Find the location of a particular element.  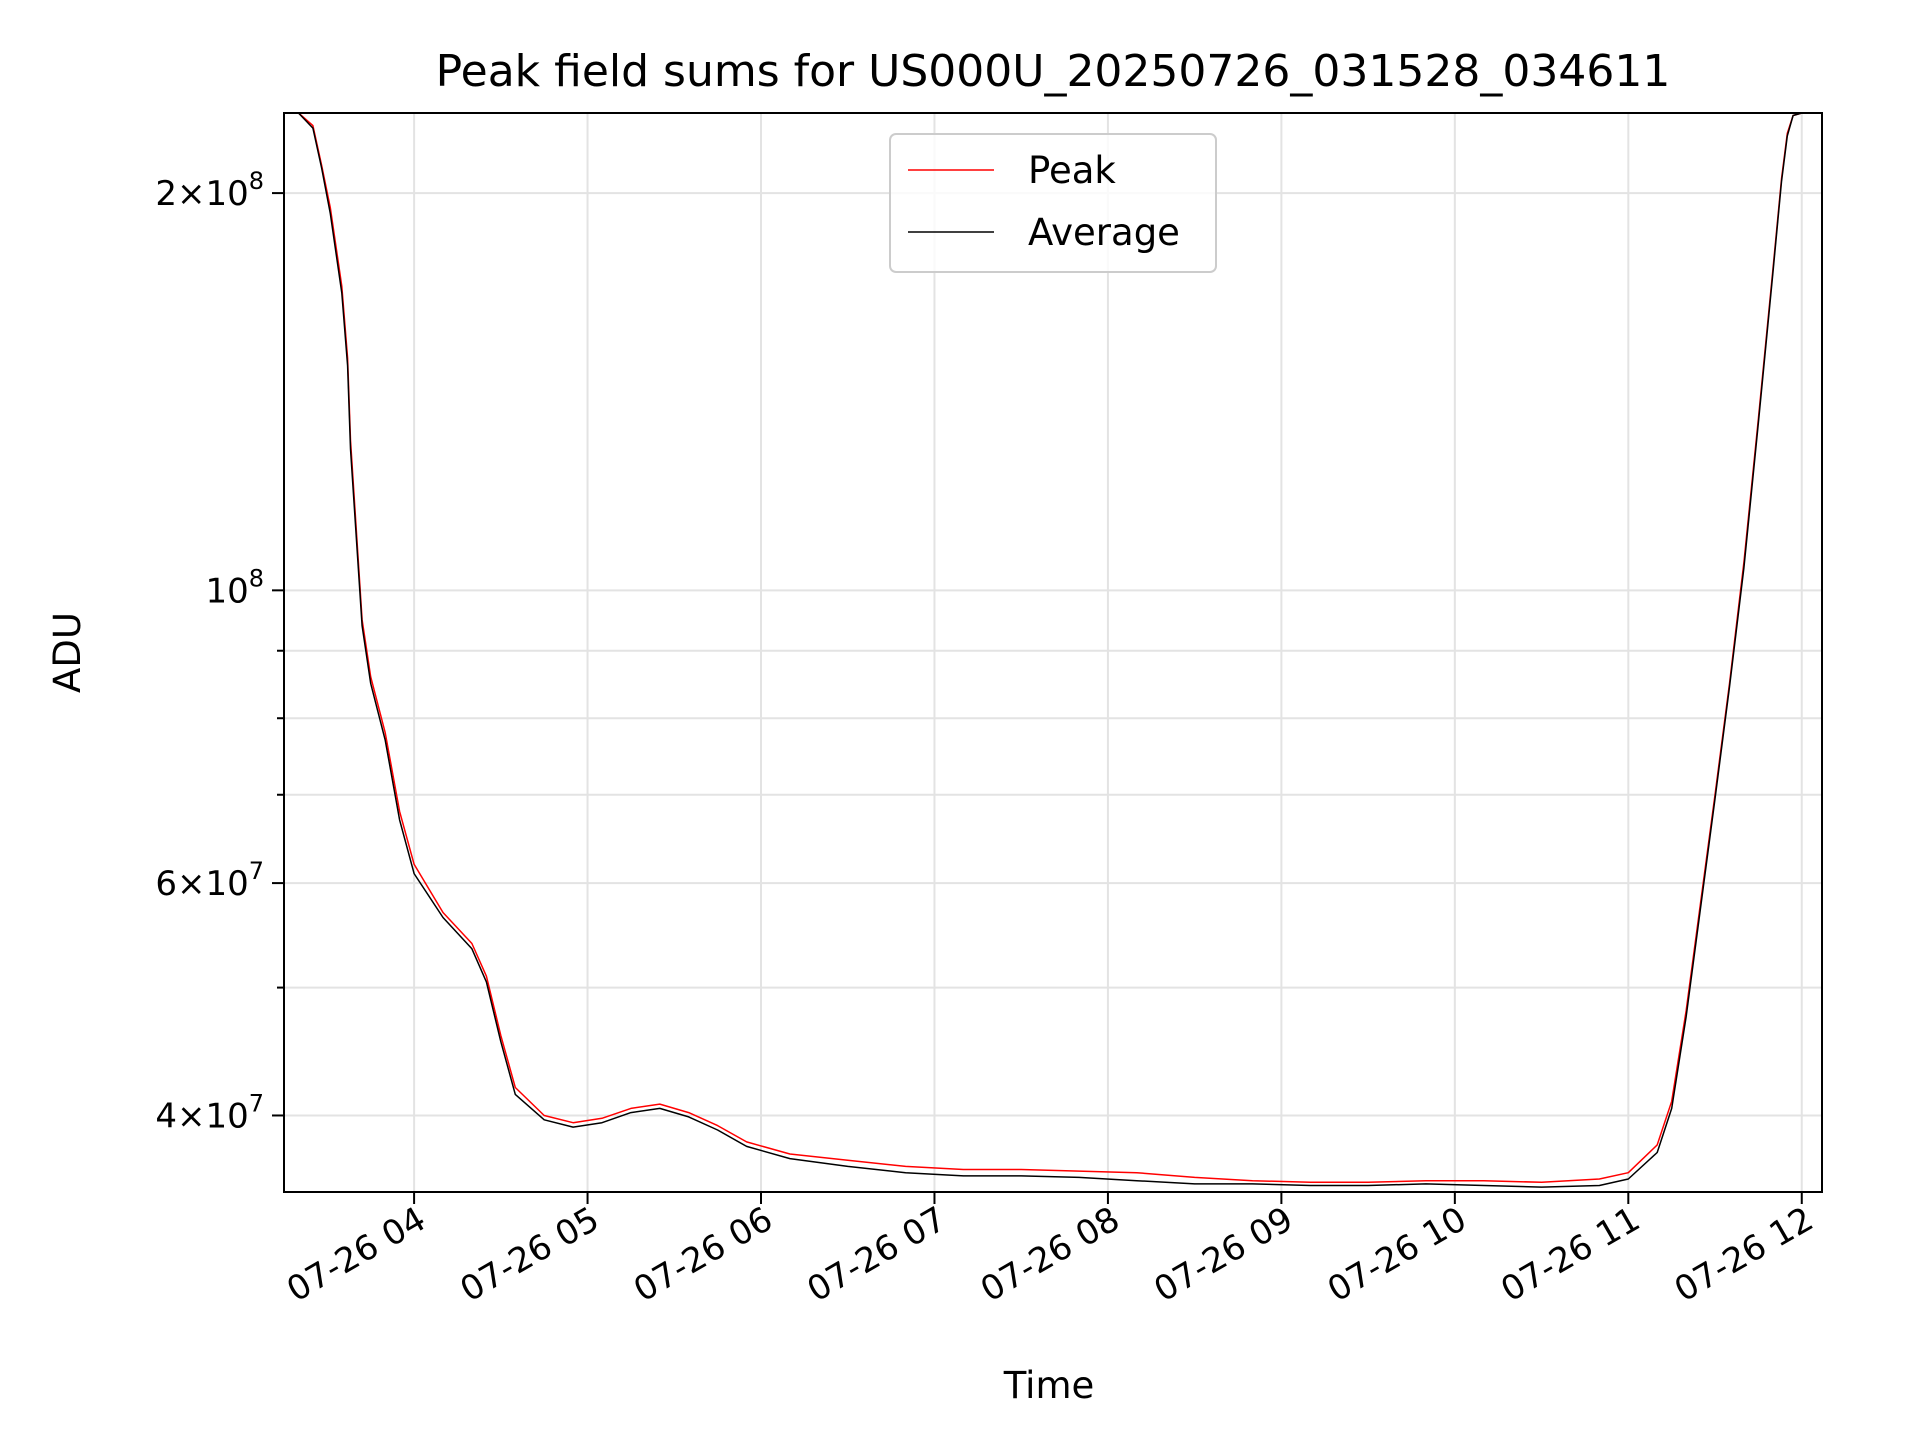

y-tick-label: 4×10⁷ is located at coordinates (209, 1112).